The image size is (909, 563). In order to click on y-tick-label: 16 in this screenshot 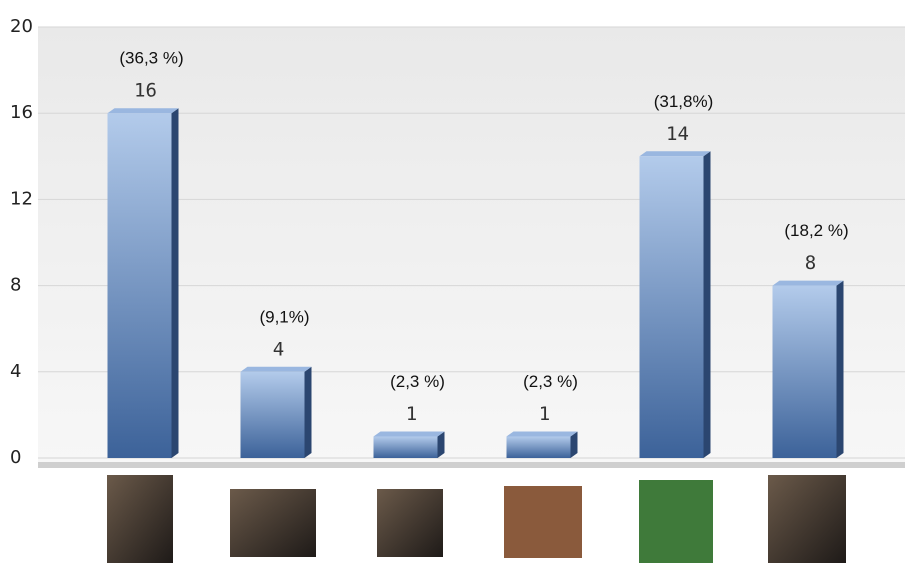, I will do `click(21, 112)`.